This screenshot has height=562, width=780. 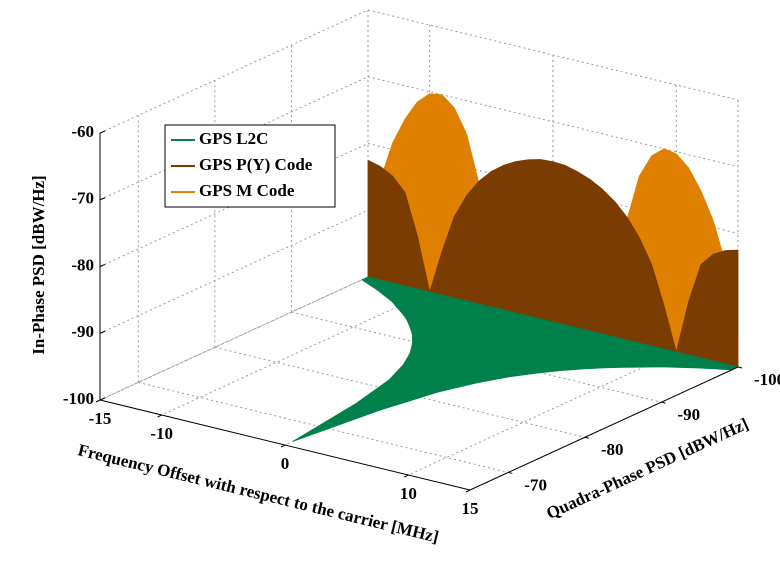 What do you see at coordinates (38, 264) in the screenshot?
I see `z-axis-label: In-Phase PSD [dBW/Hz]` at bounding box center [38, 264].